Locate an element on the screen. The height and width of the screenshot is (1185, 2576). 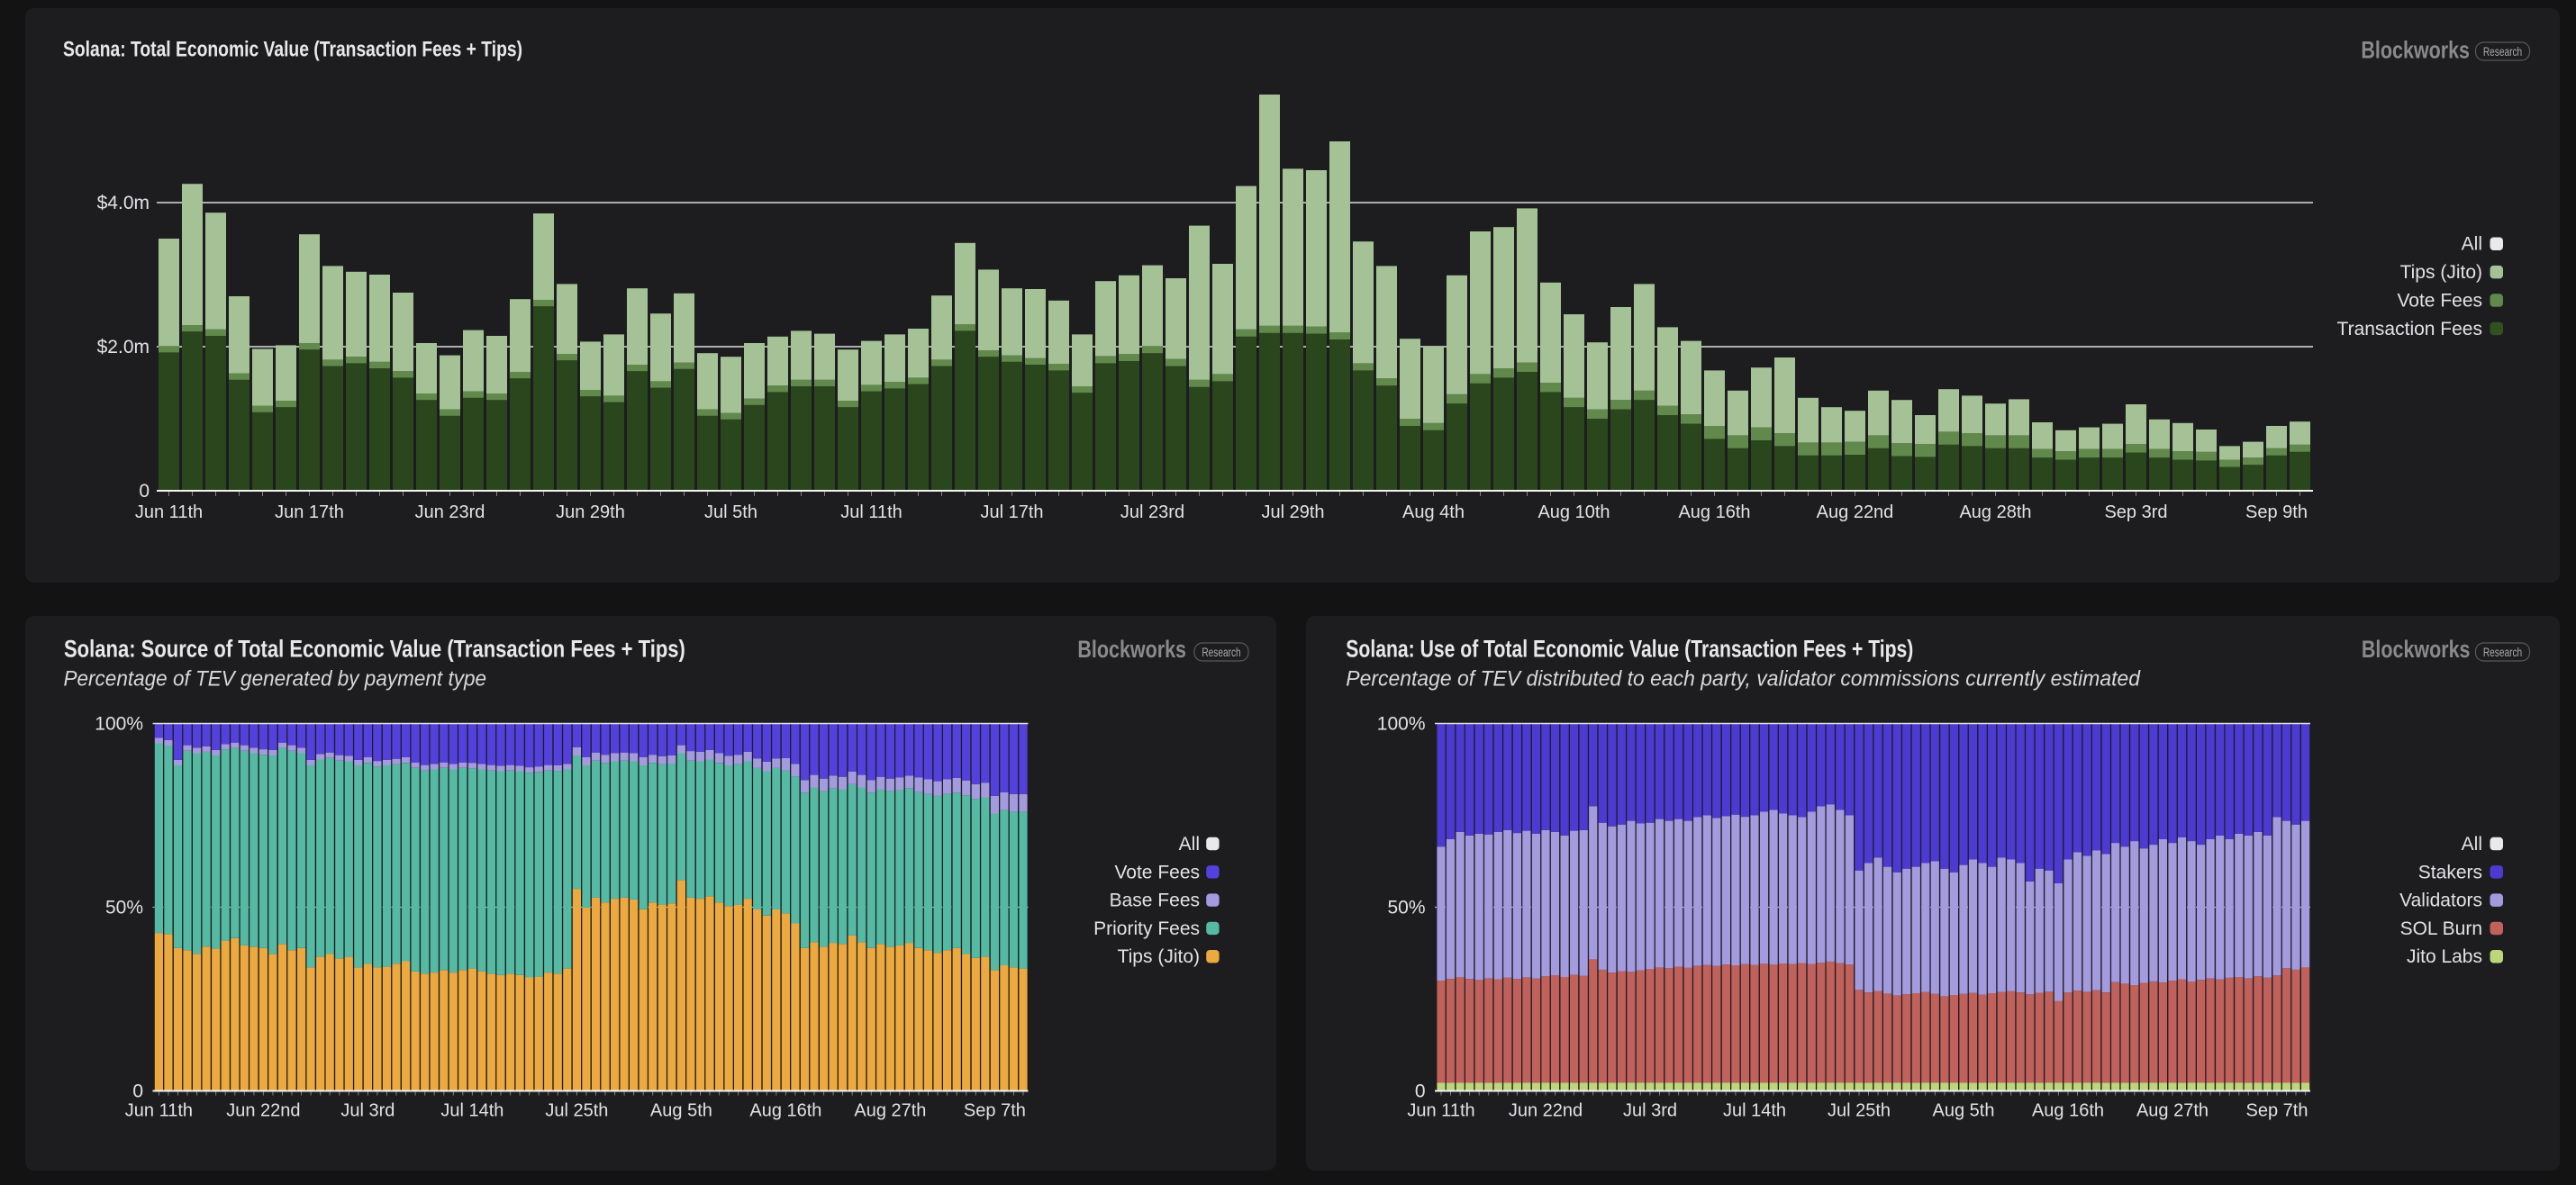
svg-text: Sep 3rd is located at coordinates (2135, 512).